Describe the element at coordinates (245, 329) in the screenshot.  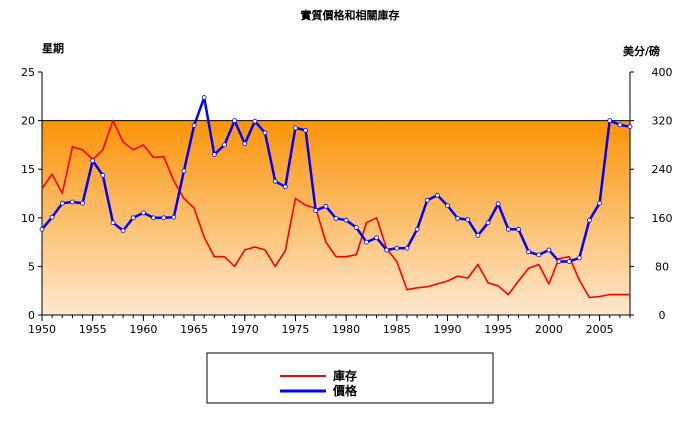
I see `x-axis-tick-label: 1970` at that location.